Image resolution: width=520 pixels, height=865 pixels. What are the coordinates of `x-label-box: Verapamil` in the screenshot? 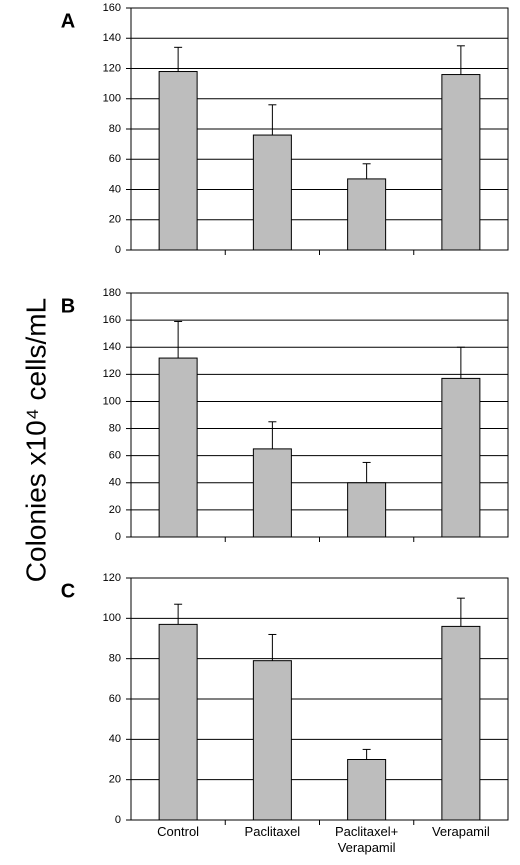 It's located at (460, 831).